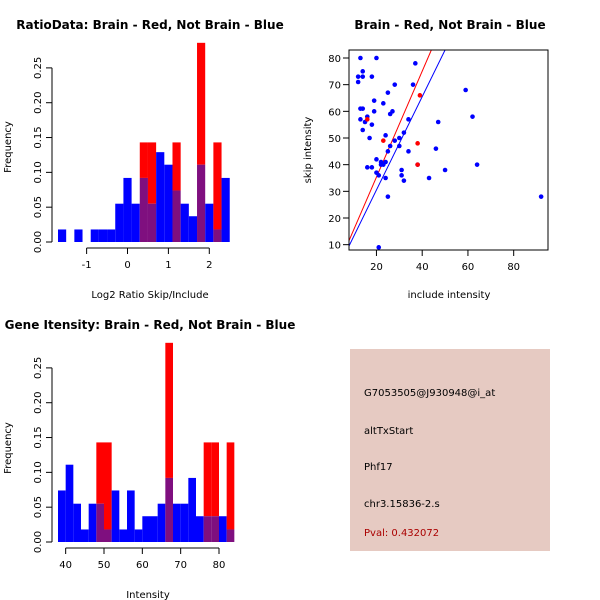  Describe the element at coordinates (334, 59) in the screenshot. I see `scatter-y-tick-label: 80` at that location.